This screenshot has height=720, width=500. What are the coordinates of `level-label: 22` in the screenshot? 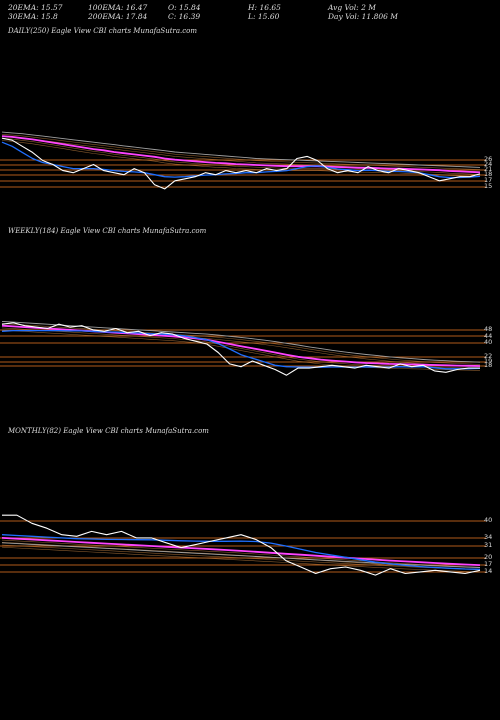 It's located at (488, 356).